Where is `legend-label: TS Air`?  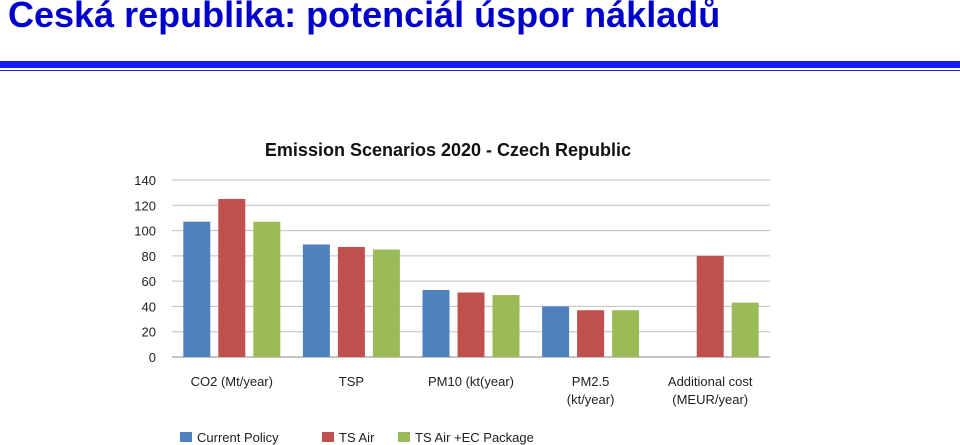 legend-label: TS Air is located at coordinates (357, 437).